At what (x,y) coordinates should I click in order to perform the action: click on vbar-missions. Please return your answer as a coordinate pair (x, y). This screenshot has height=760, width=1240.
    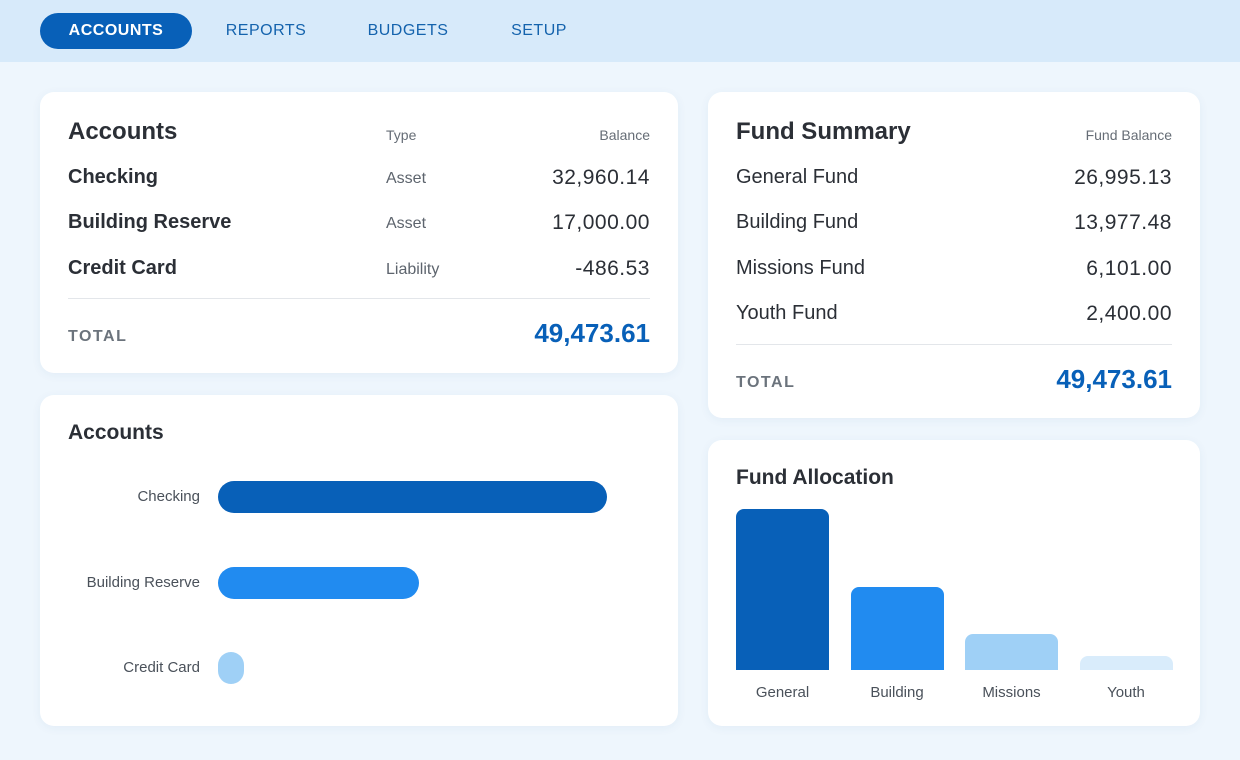
    Looking at the image, I should click on (1011, 651).